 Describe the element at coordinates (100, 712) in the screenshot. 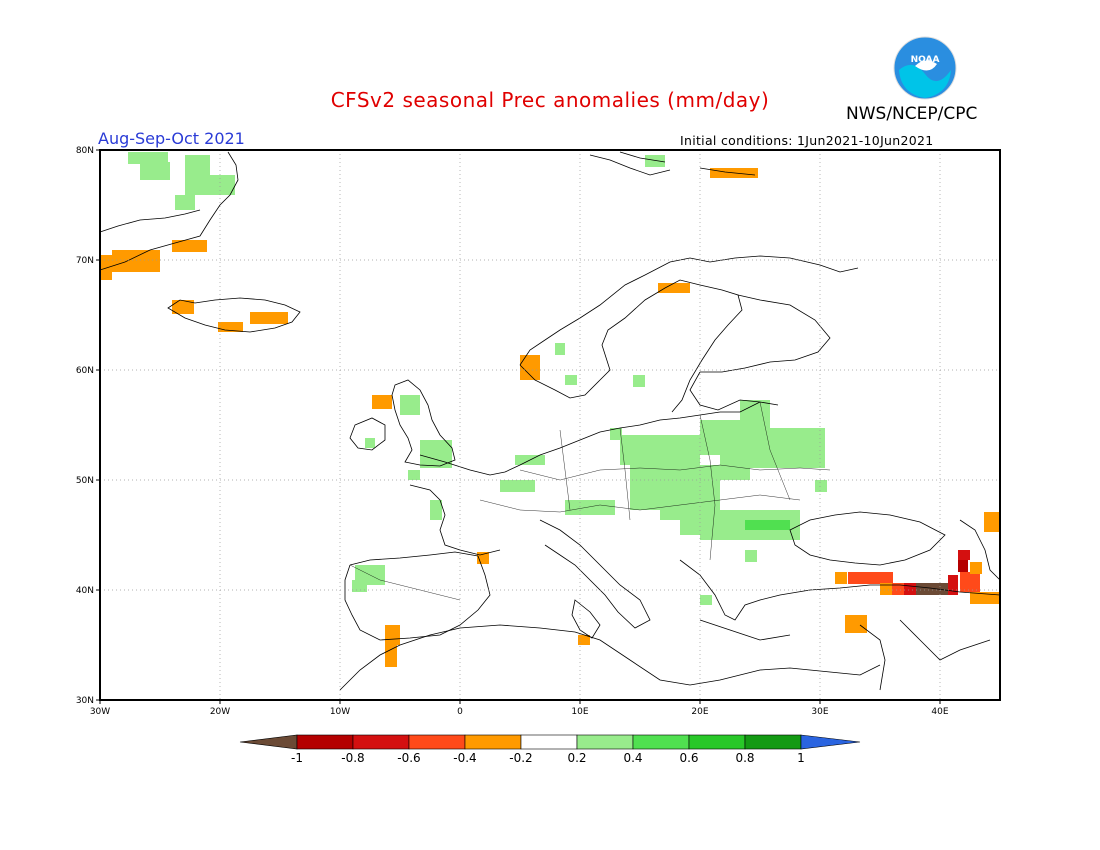

I see `lon-label: 30W` at that location.